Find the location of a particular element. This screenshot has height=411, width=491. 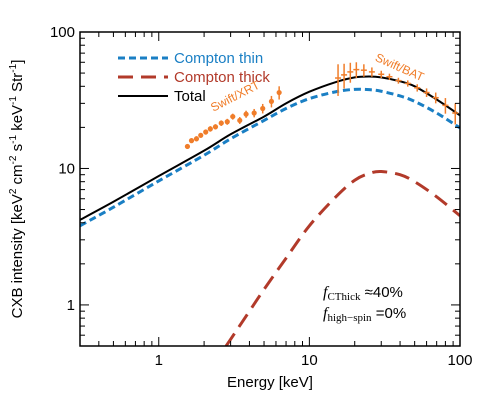

y-tick-label: 10 is located at coordinates (66, 168).